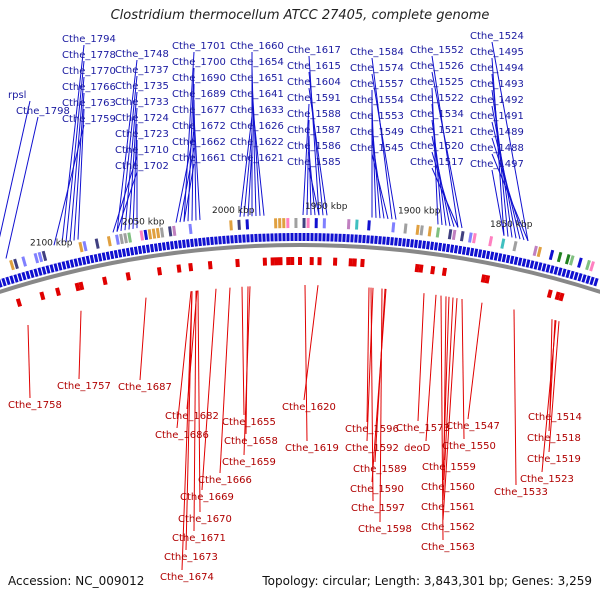  I want to click on scale-tick-label: 1850 kbp, so click(511, 225).